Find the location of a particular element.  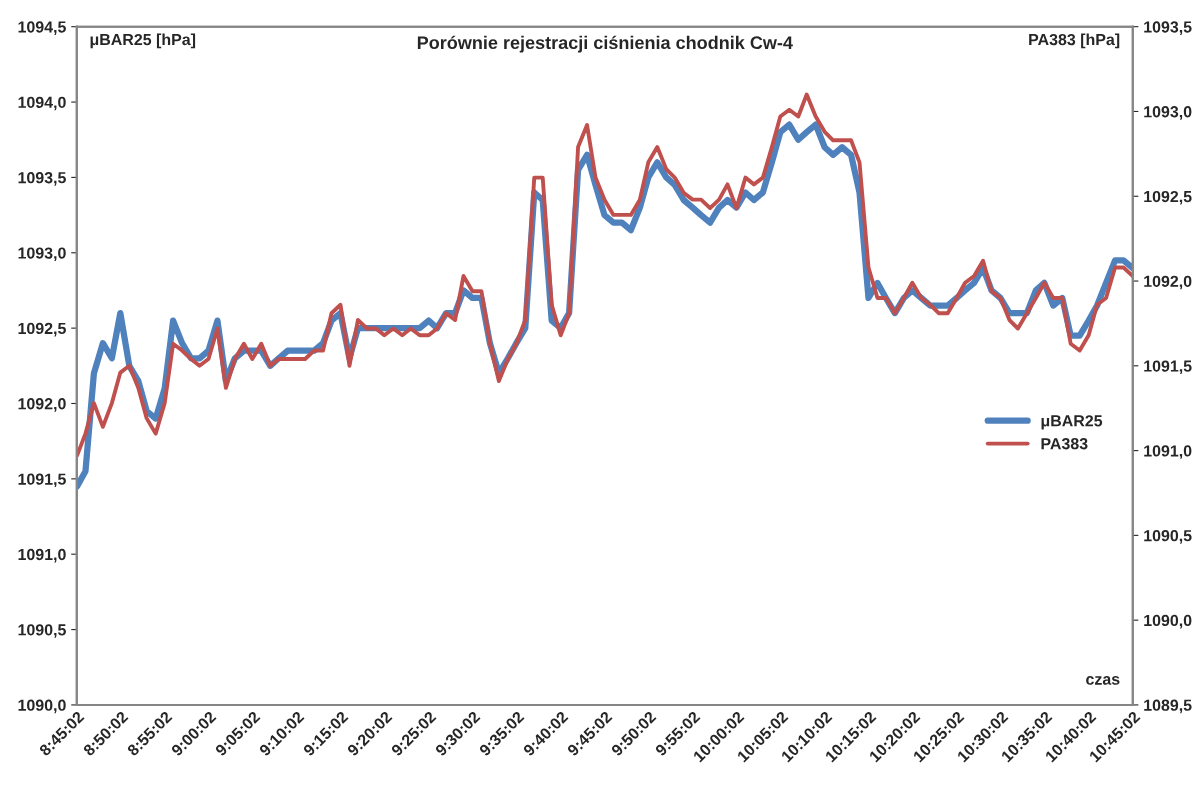

x-axis-title: czas is located at coordinates (1103, 680).